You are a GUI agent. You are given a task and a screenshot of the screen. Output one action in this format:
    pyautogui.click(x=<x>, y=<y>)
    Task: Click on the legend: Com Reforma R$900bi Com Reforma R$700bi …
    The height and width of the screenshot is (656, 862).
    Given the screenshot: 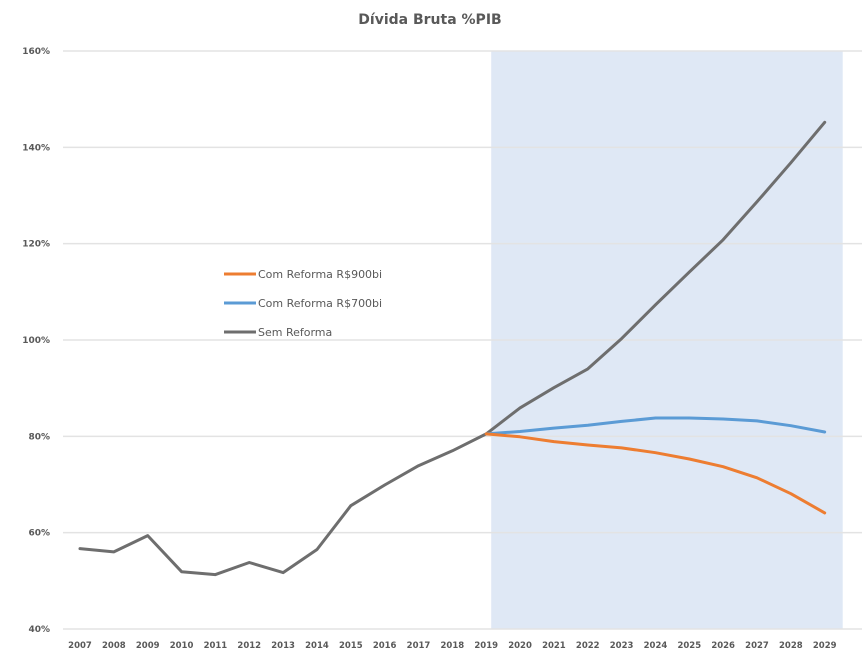 What is the action you would take?
    pyautogui.click(x=303, y=303)
    